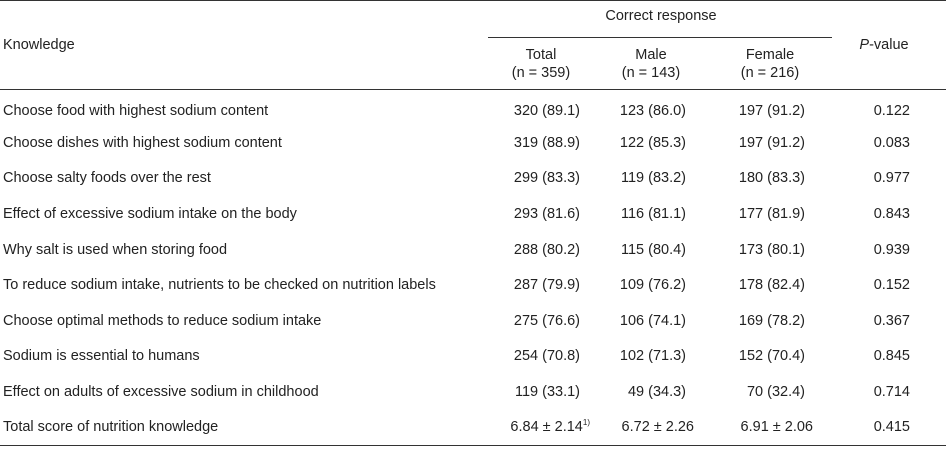 This screenshot has height=450, width=948. What do you see at coordinates (546, 142) in the screenshot?
I see `total-cell: 319 (88.9)` at bounding box center [546, 142].